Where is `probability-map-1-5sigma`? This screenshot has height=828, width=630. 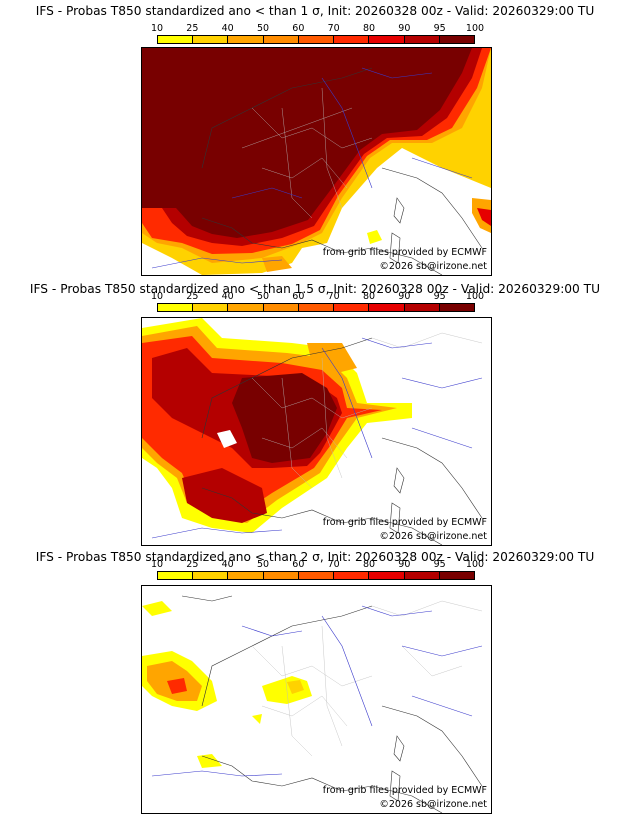
probability-map-1-5sigma is located at coordinates (312, 431).